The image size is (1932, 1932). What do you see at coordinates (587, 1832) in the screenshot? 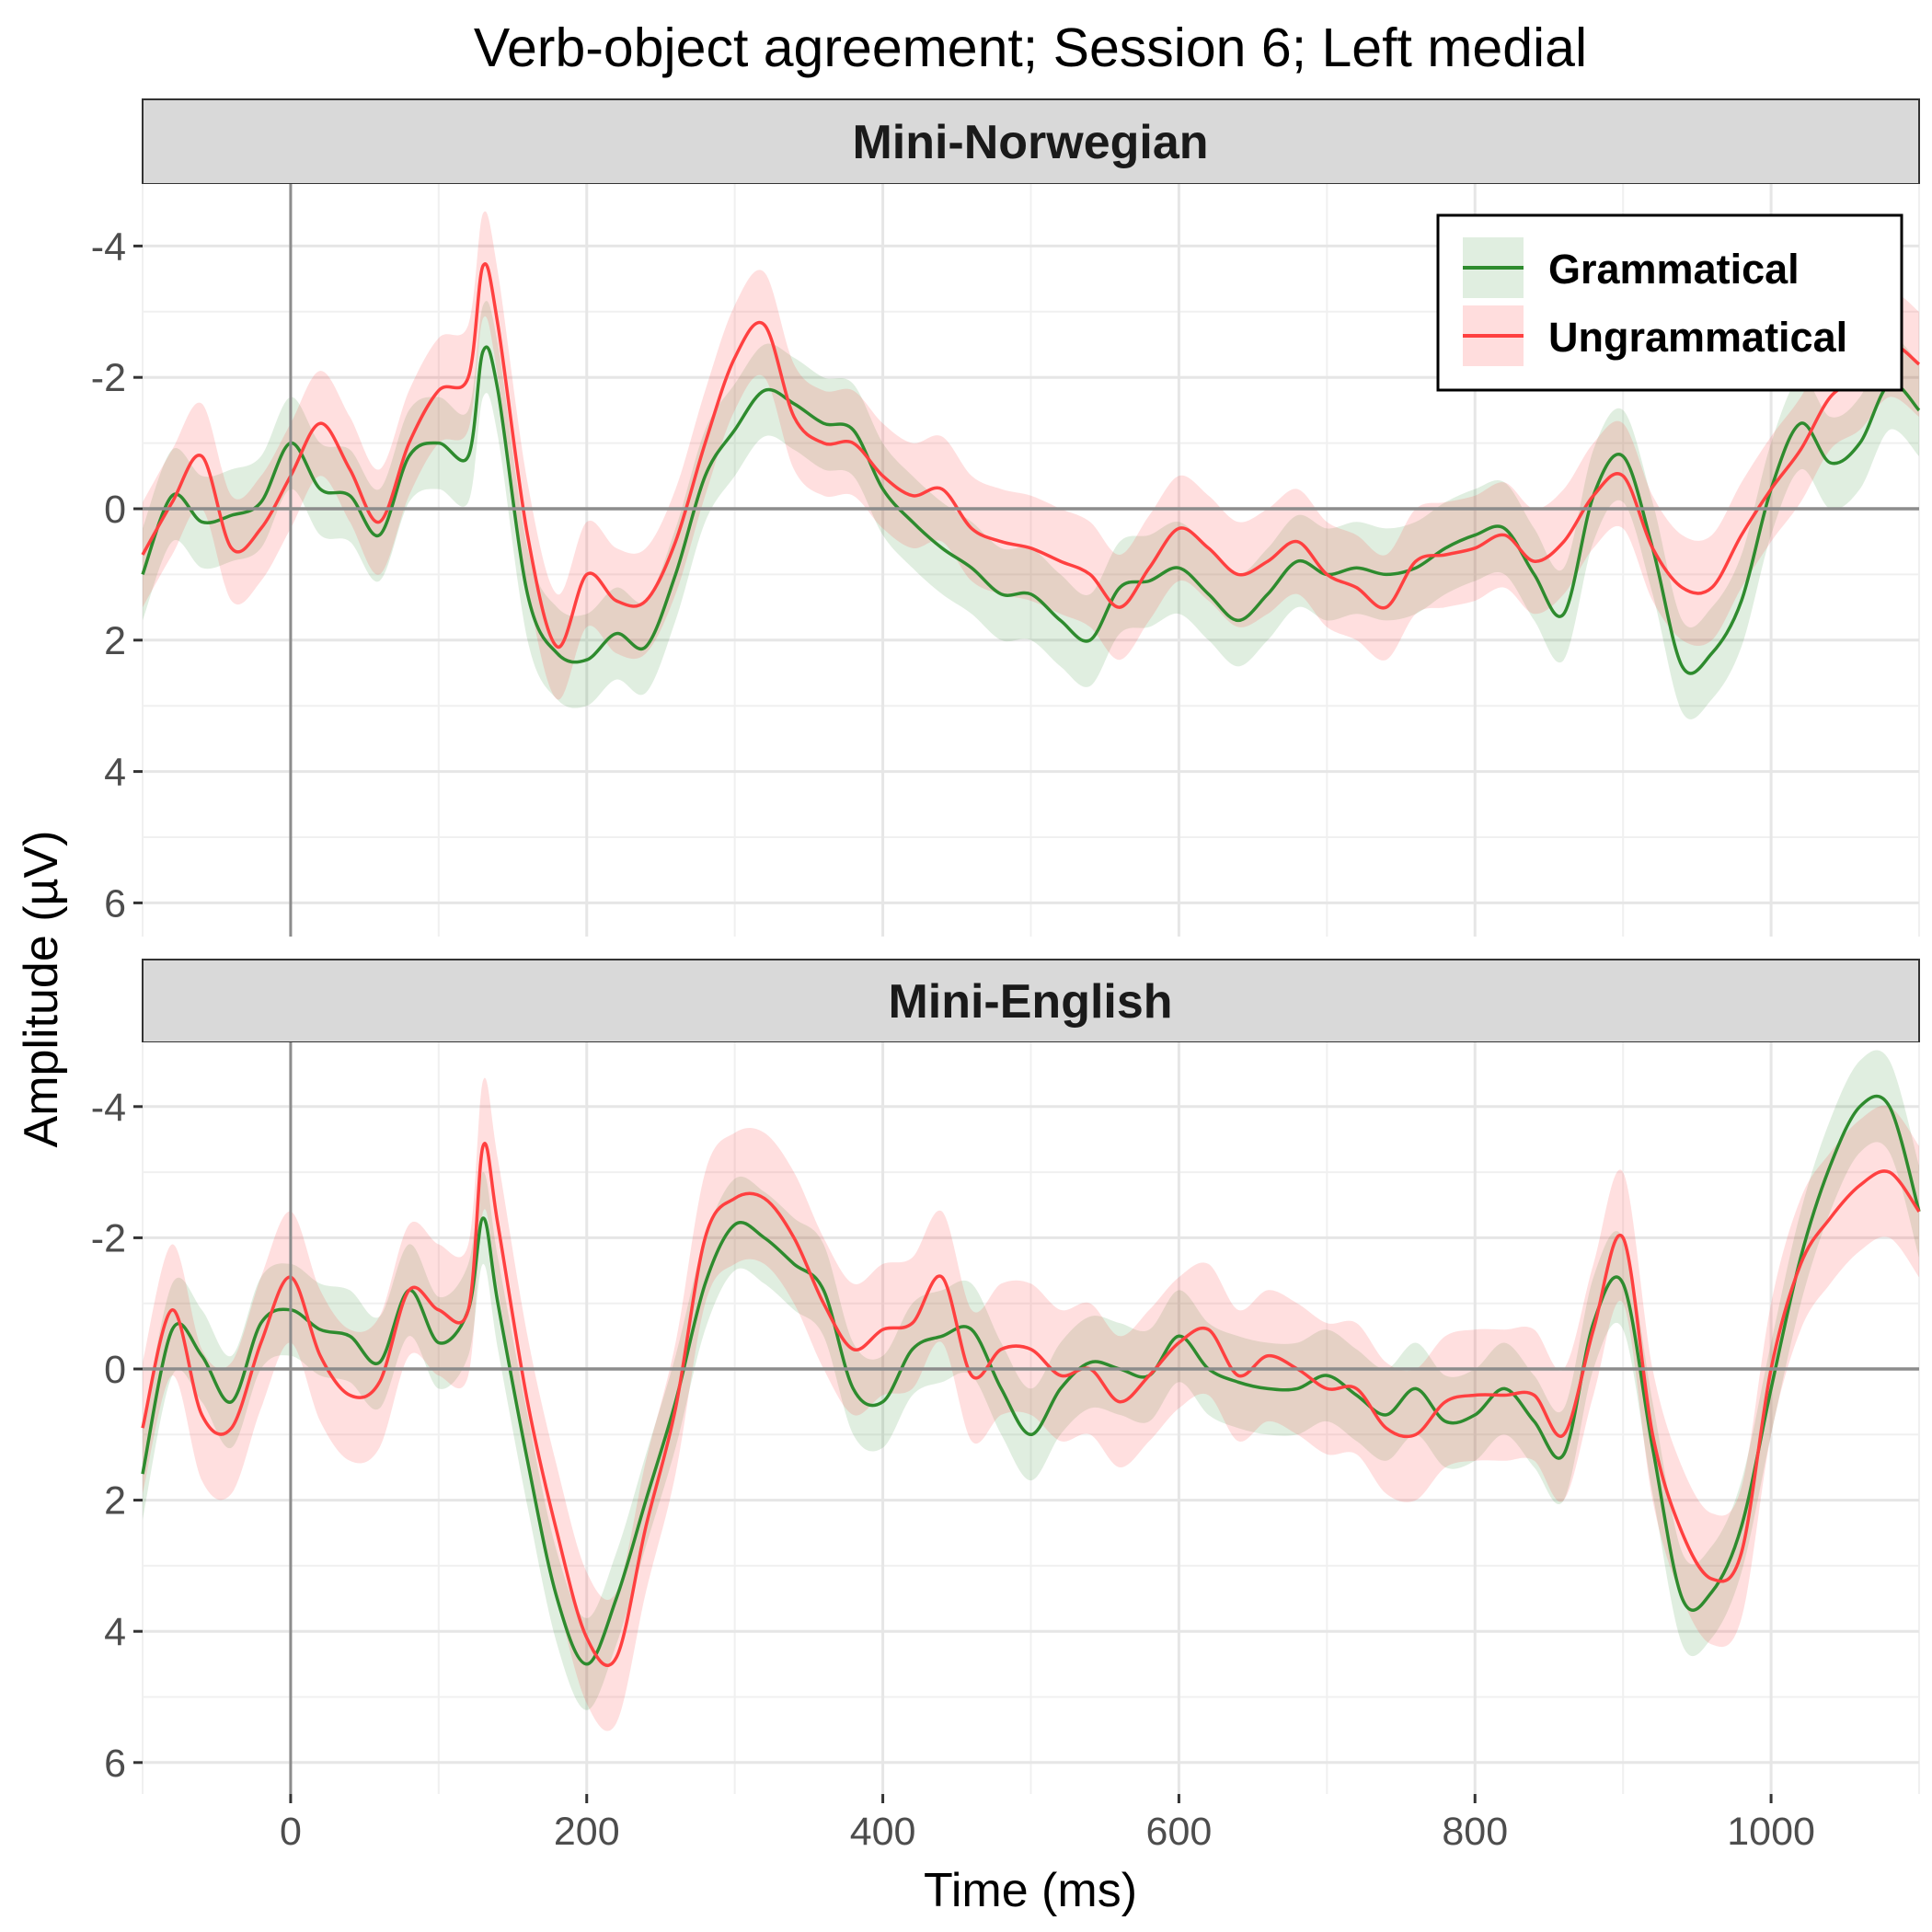
I see `x-tick-label: 200` at bounding box center [587, 1832].